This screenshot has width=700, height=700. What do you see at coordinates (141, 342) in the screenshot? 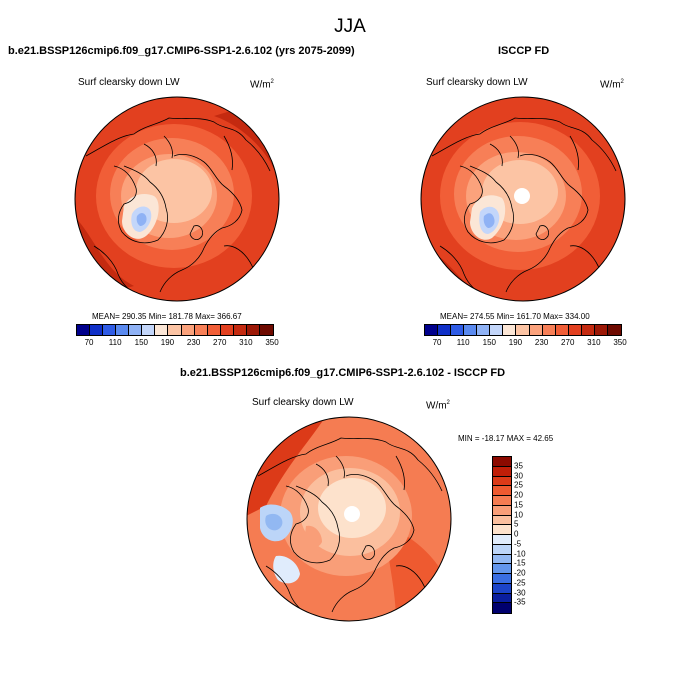
I see `colorbar-tick-label: 150` at bounding box center [141, 342].